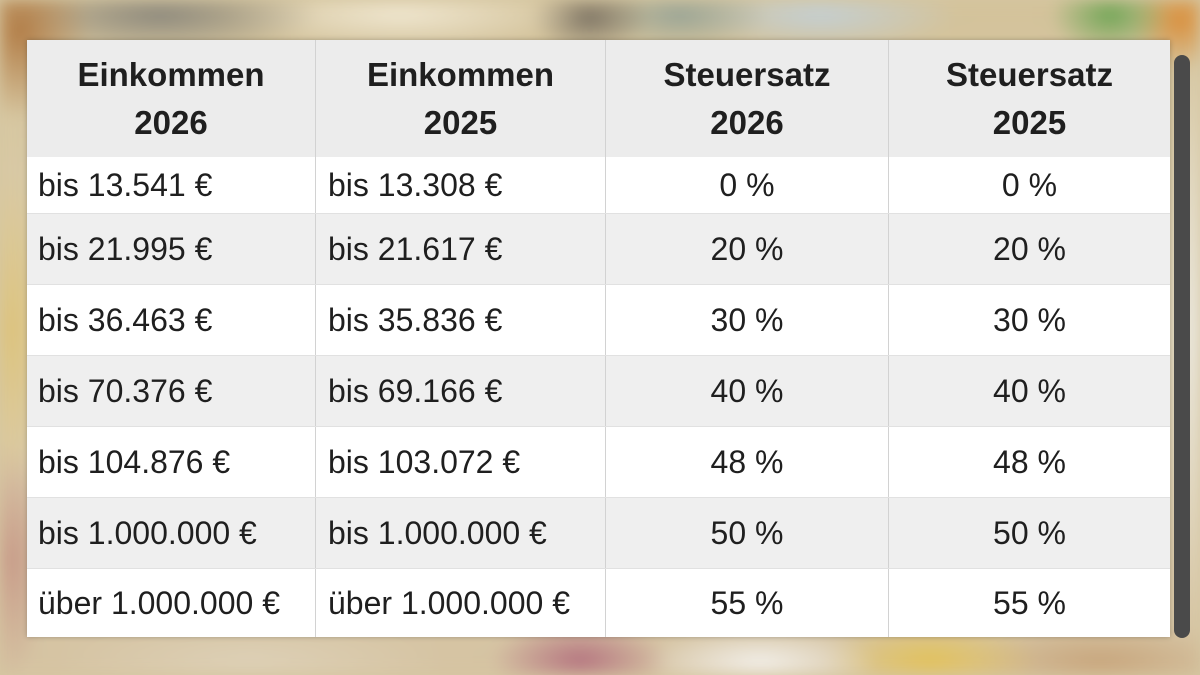 Image resolution: width=1200 pixels, height=675 pixels. What do you see at coordinates (171, 249) in the screenshot?
I see `income-2026-cell: bis 21.995 €` at bounding box center [171, 249].